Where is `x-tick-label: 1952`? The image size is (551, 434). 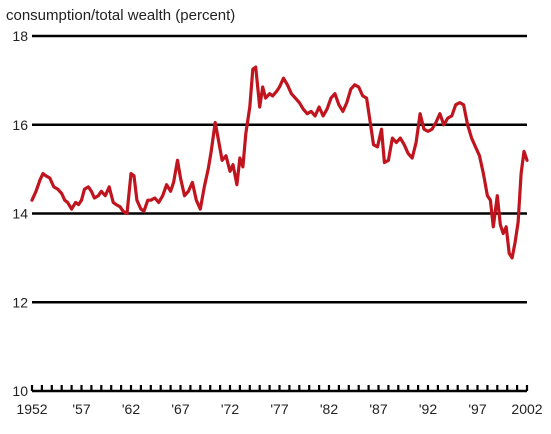
x-tick-label: 1952 is located at coordinates (31, 409).